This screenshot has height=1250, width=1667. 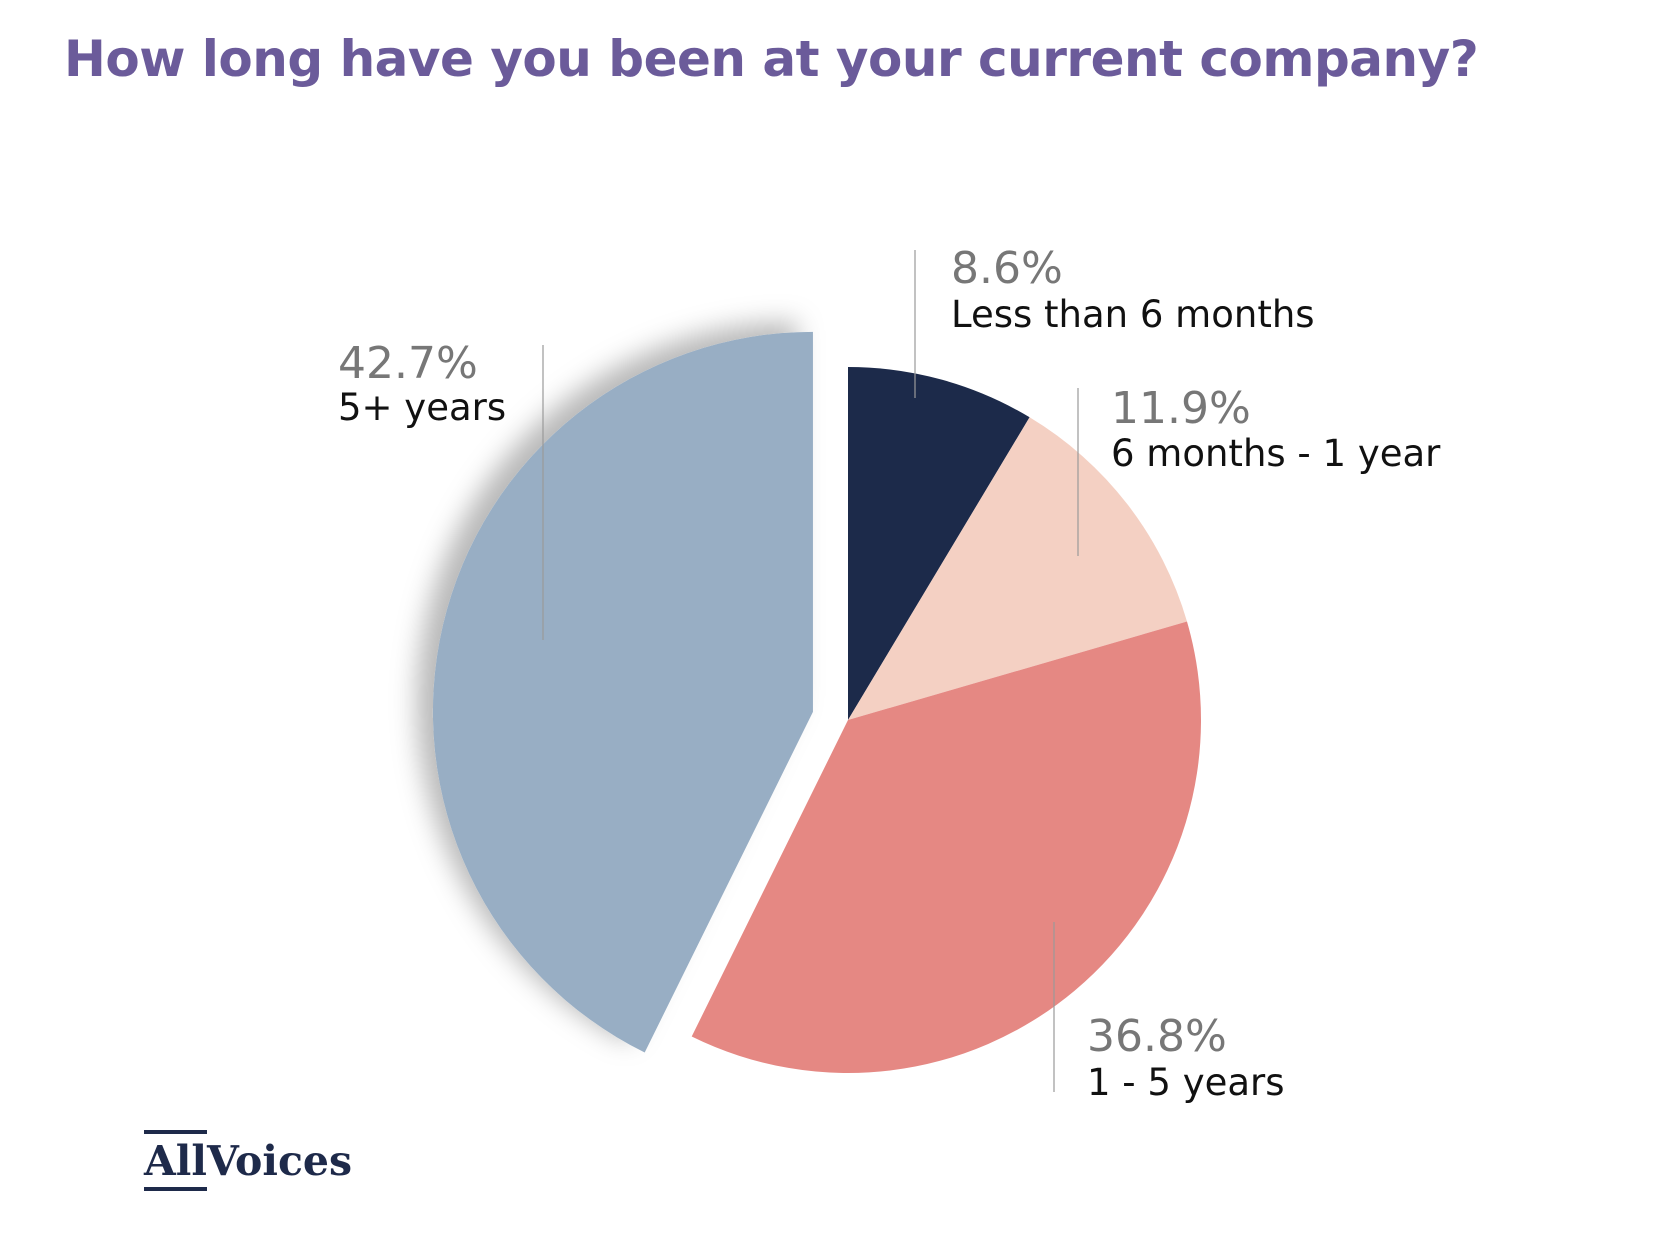 I want to click on slice-category-label: 1 - 5 years, so click(x=1186, y=1082).